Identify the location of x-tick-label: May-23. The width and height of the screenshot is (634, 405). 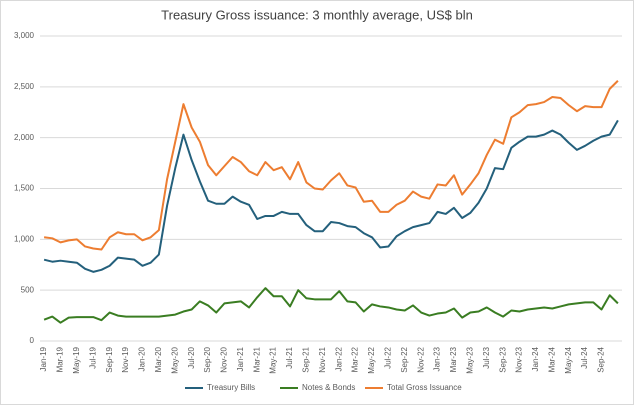
(469, 359).